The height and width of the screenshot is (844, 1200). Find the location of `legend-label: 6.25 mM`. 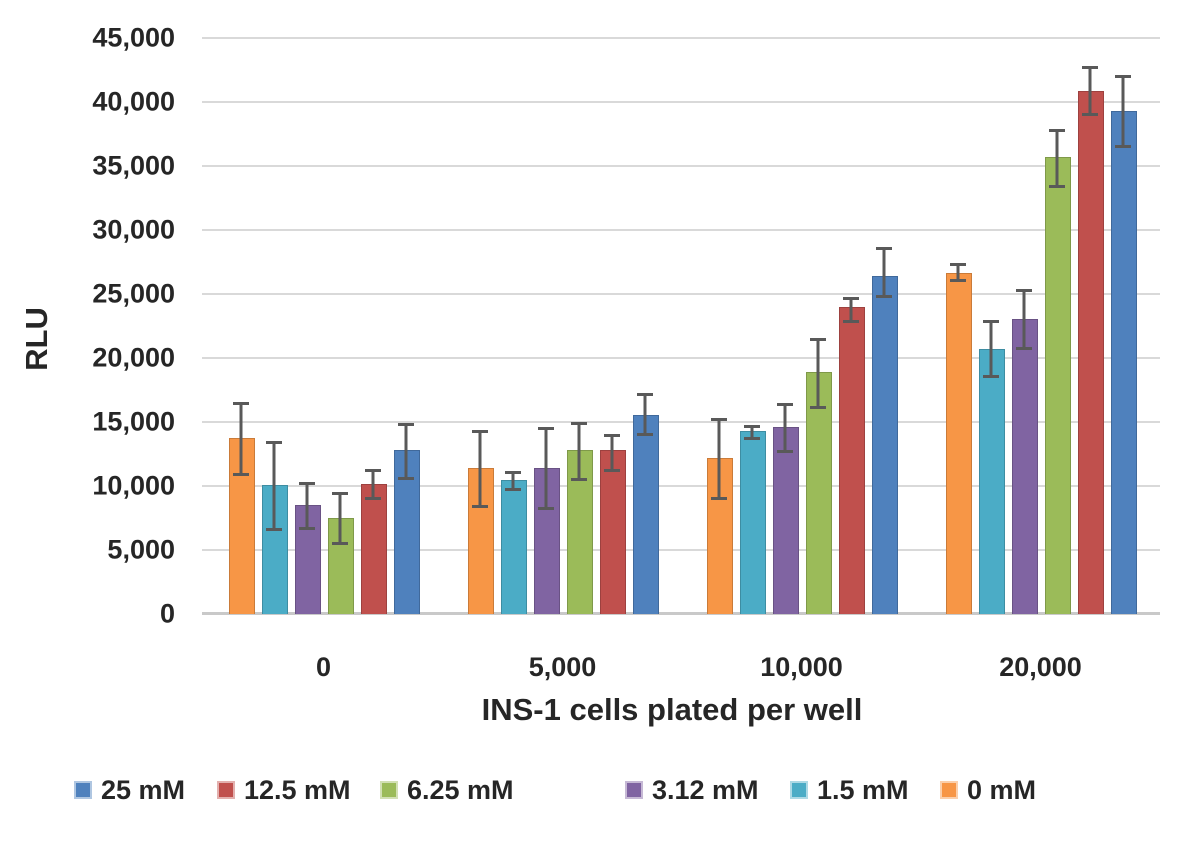

legend-label: 6.25 mM is located at coordinates (460, 790).